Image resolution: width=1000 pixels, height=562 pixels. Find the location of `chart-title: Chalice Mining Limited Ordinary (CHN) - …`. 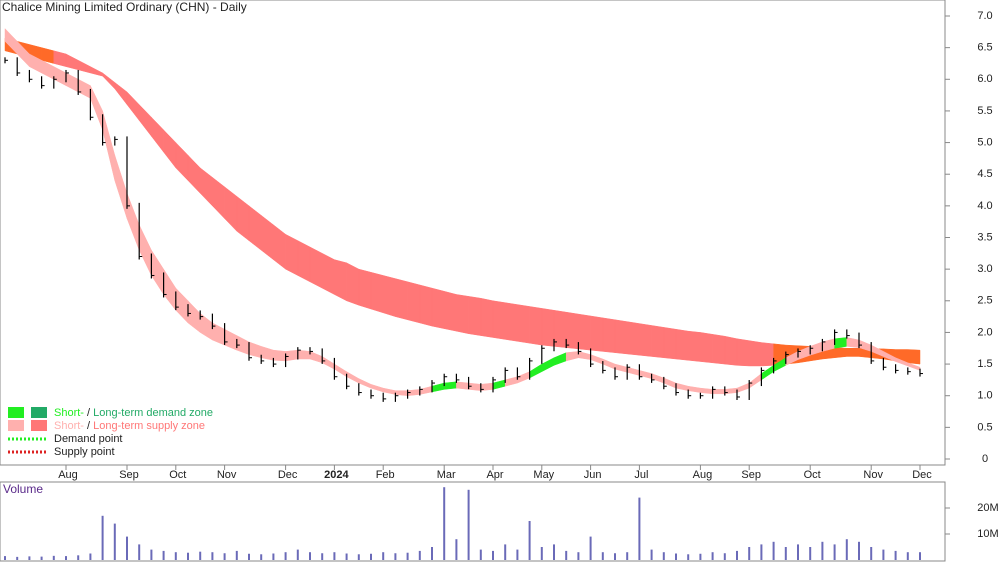

chart-title: Chalice Mining Limited Ordinary (CHN) - … is located at coordinates (124, 7).